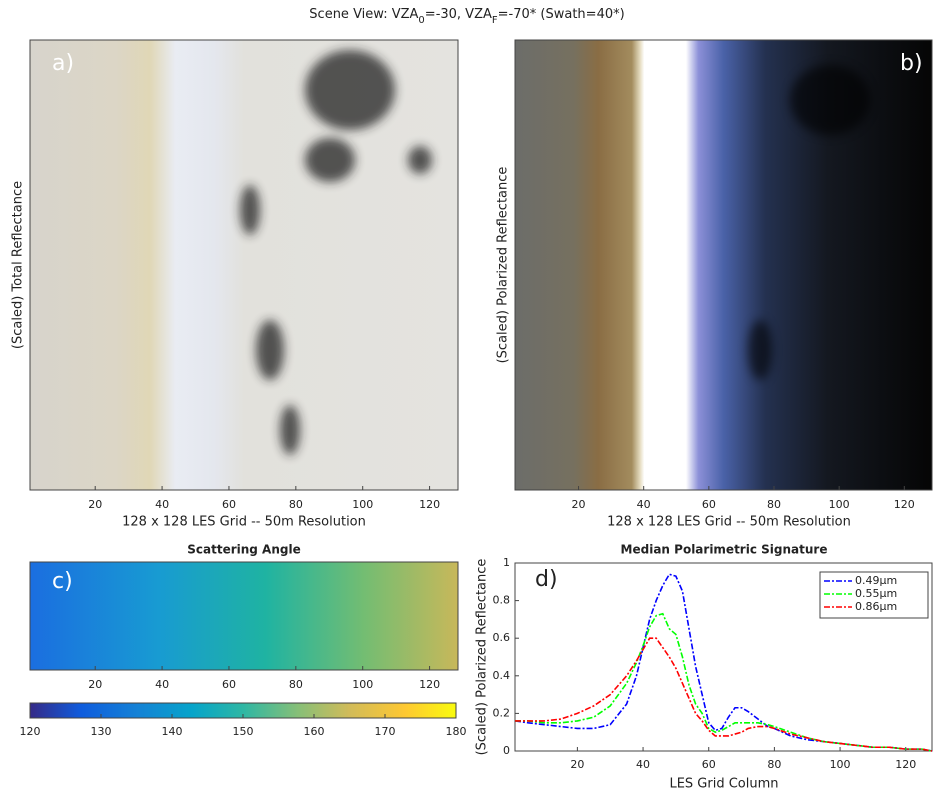 This screenshot has width=935, height=794. I want to click on y-axis-label: (Scaled) Total Reflectance, so click(18, 265).